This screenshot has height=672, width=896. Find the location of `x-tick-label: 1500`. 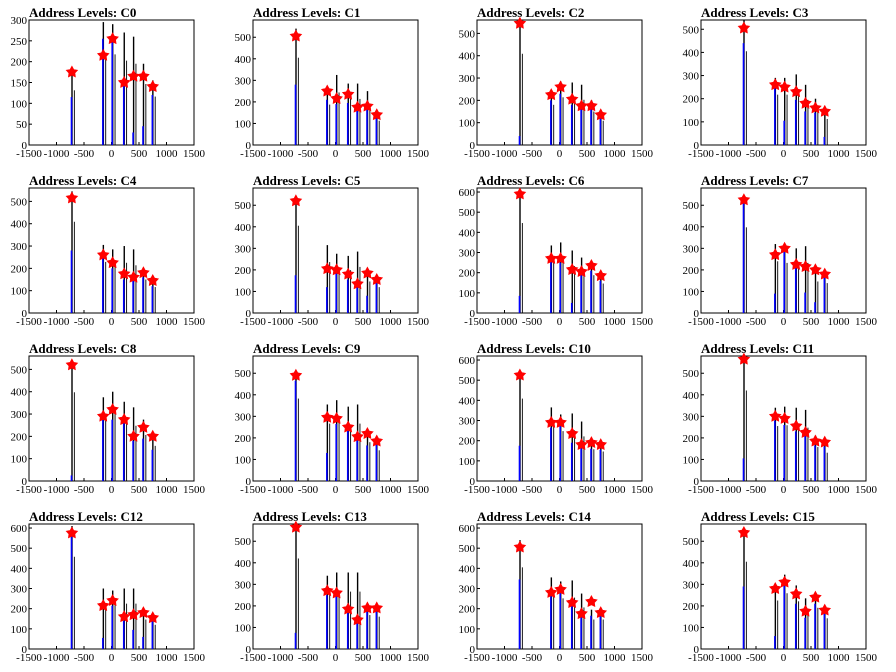

x-tick-label: 1500 is located at coordinates (194, 490).